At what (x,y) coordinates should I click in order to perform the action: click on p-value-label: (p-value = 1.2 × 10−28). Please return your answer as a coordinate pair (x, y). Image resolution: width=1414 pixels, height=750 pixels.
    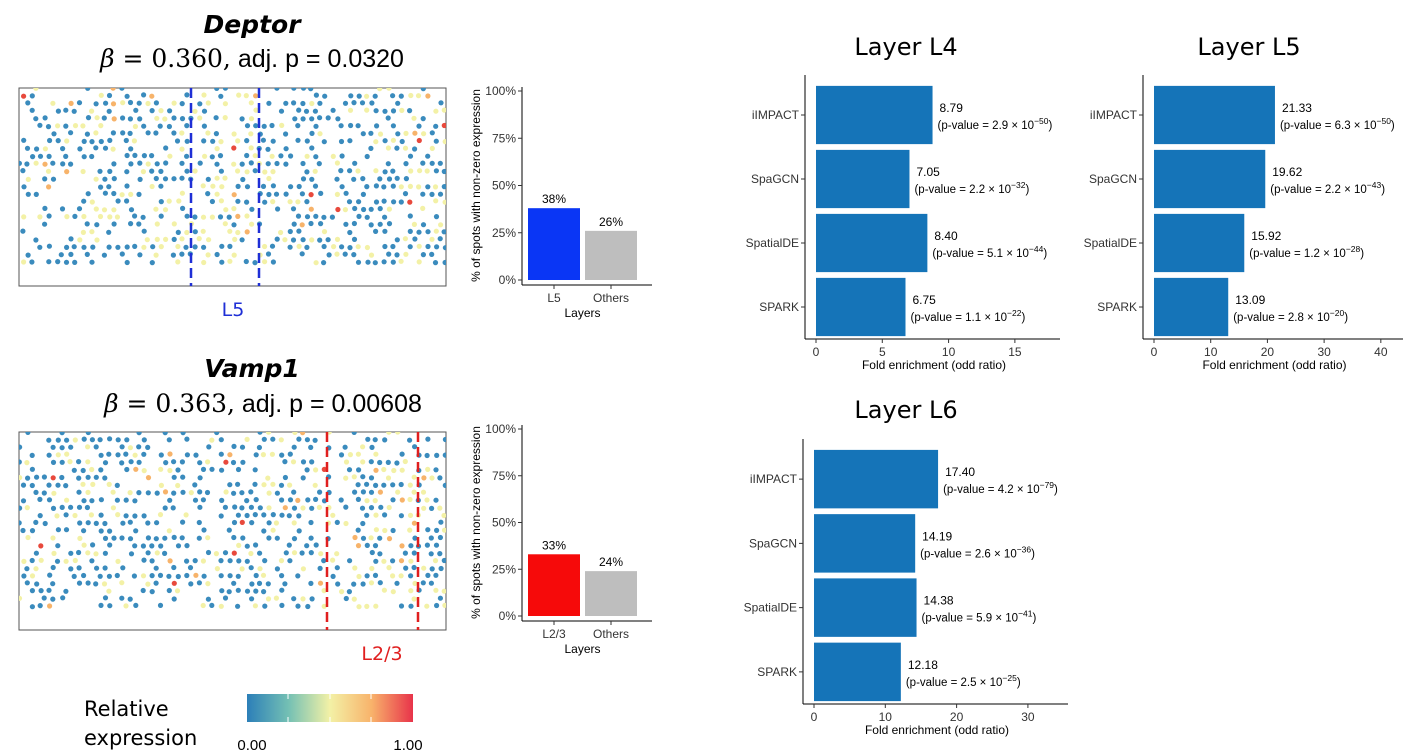
    Looking at the image, I should click on (1306, 252).